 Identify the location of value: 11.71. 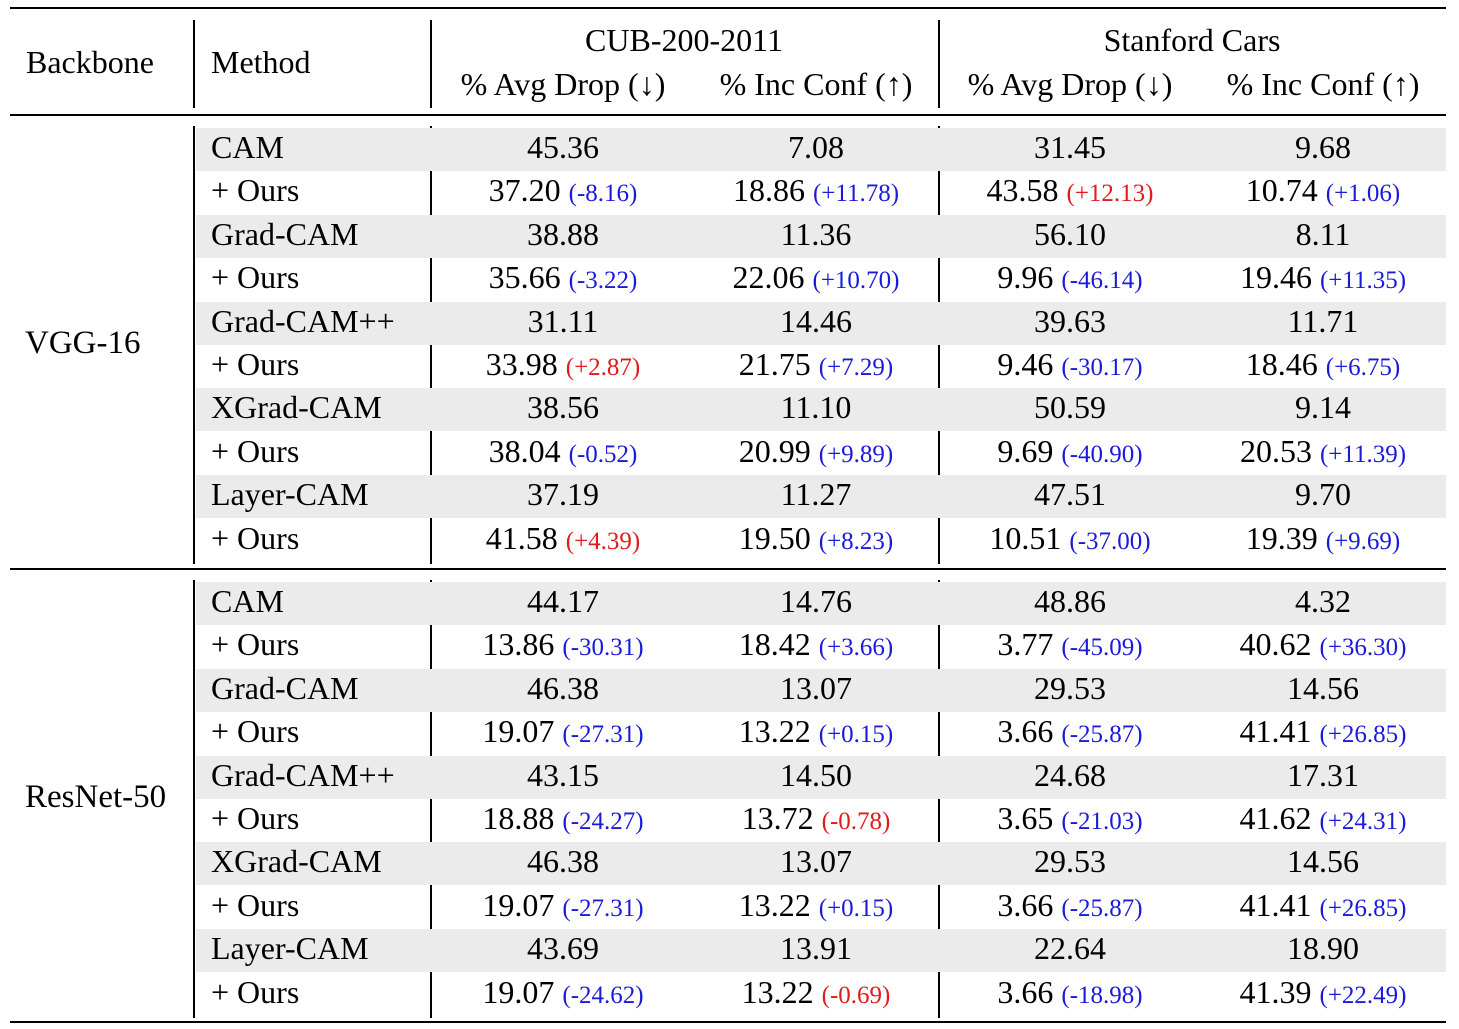
(1323, 320).